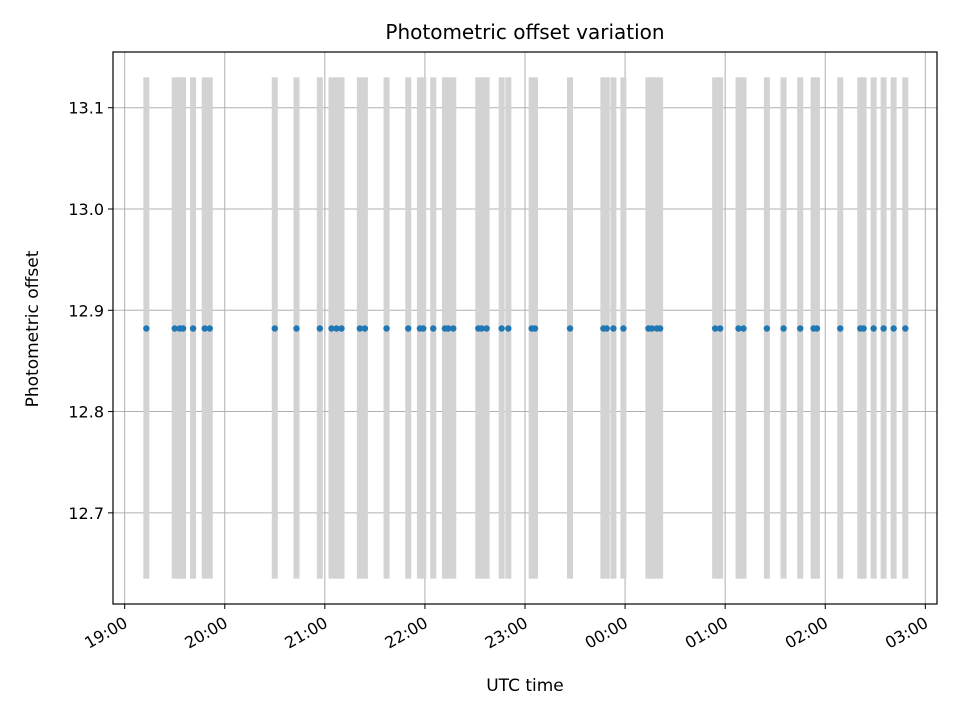  What do you see at coordinates (525, 686) in the screenshot?
I see `x-axis-label: UTC time` at bounding box center [525, 686].